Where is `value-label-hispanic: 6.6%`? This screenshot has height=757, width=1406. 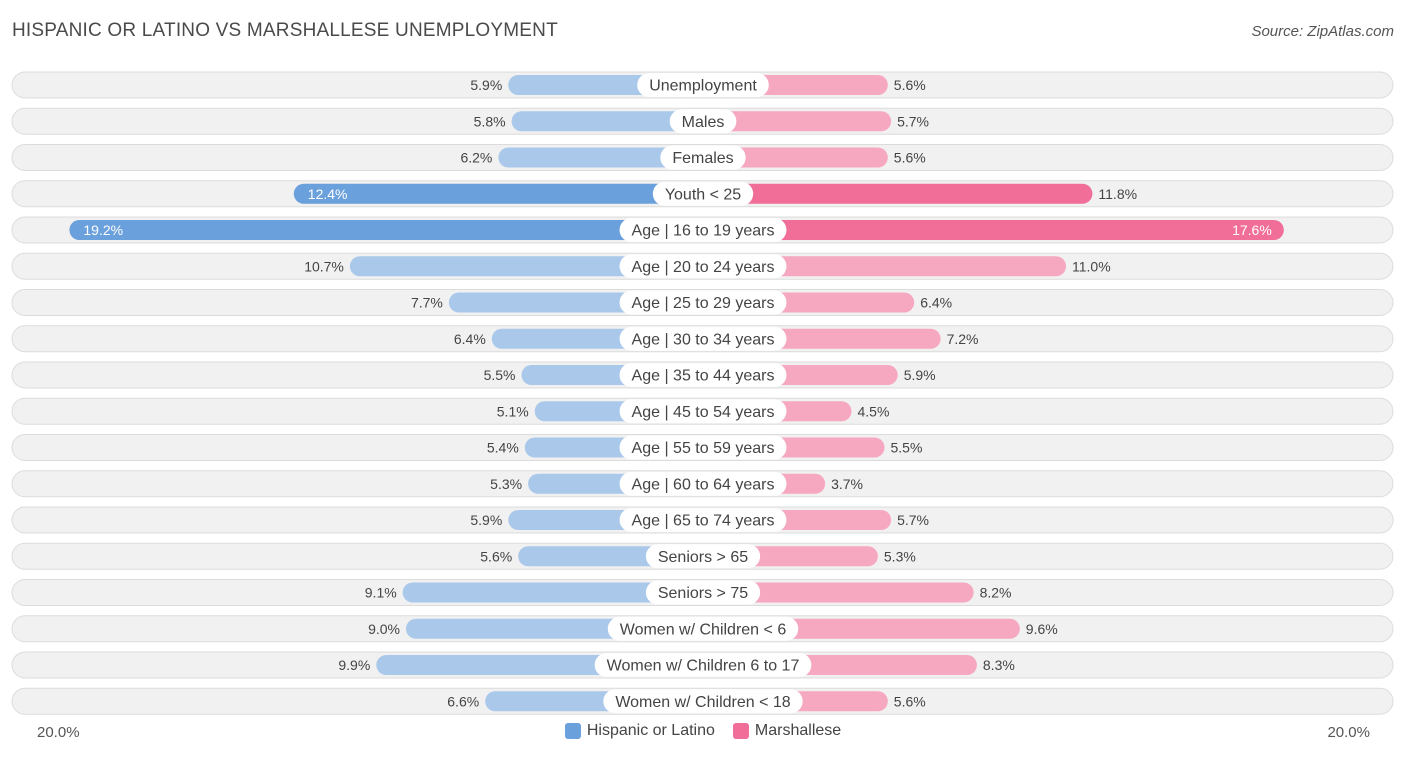
value-label-hispanic: 6.6% is located at coordinates (463, 701).